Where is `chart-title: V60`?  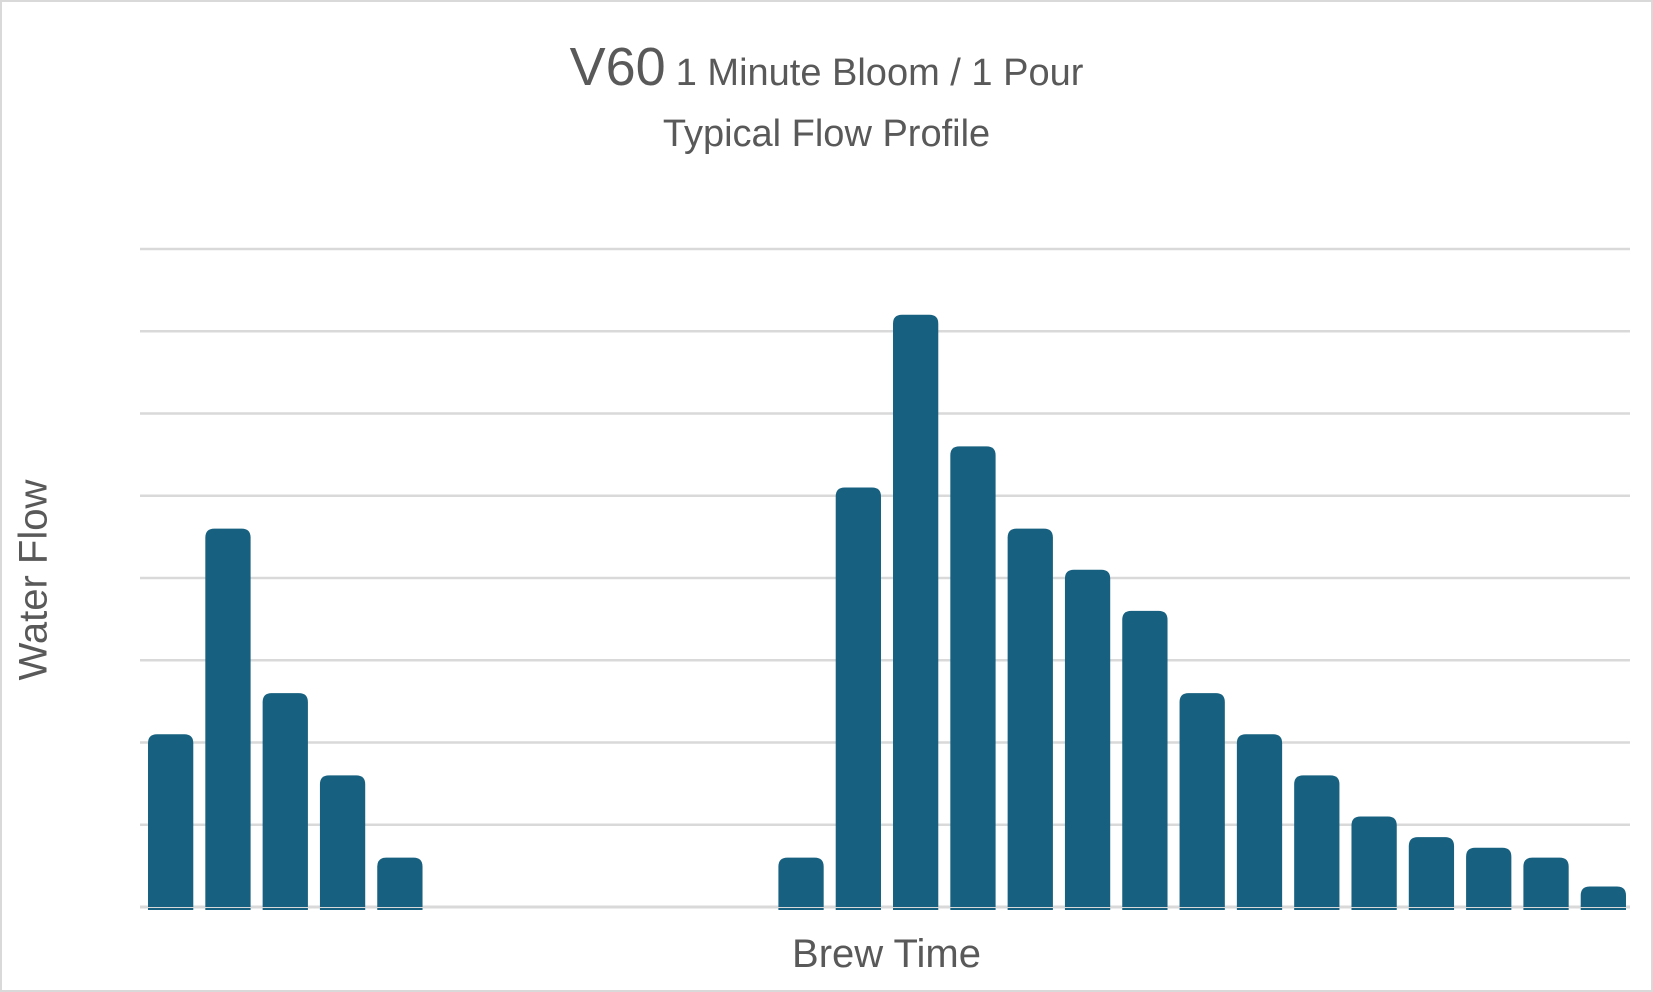 chart-title: V60 is located at coordinates (617, 67).